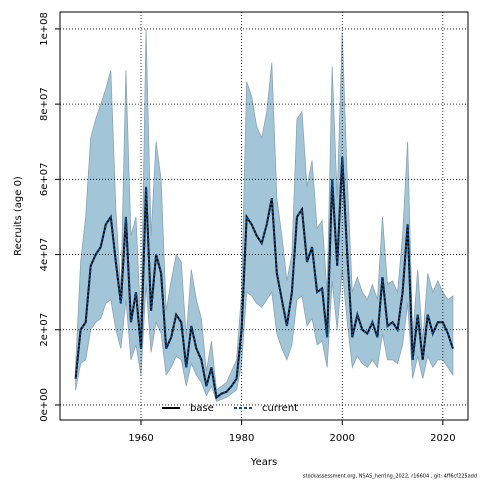 The height and width of the screenshot is (484, 480). What do you see at coordinates (442, 438) in the screenshot?
I see `x-tick-label: 2020` at bounding box center [442, 438].